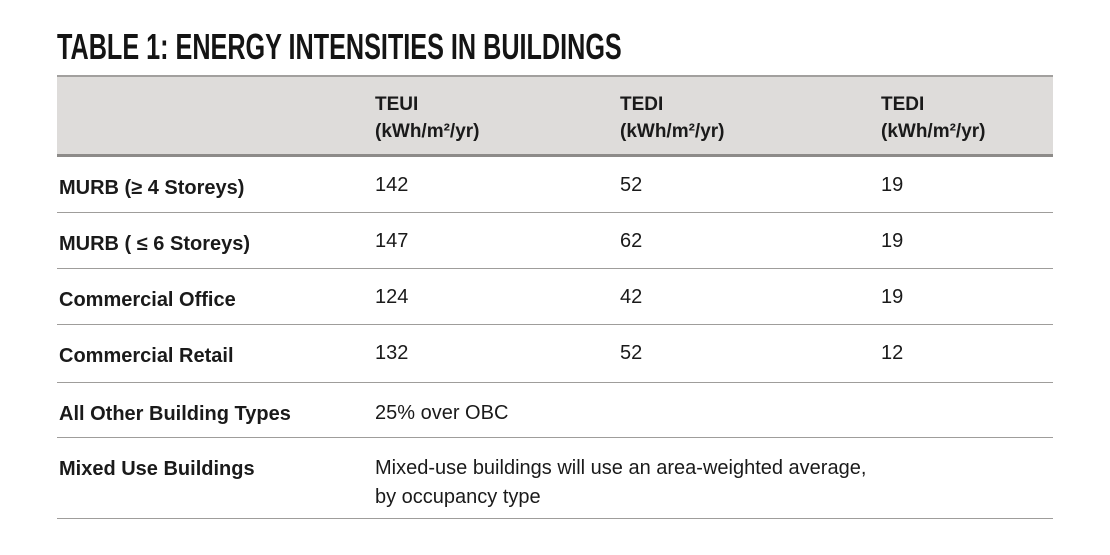  Describe the element at coordinates (339, 46) in the screenshot. I see `page-title: TABLE 1: ENERGY INTENSITIES IN BUILDINGS` at that location.